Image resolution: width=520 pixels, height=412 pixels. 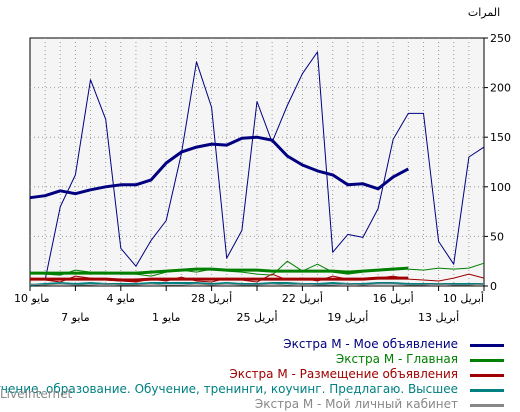 What do you see at coordinates (347, 317) in the screenshot?
I see `x-tick-label-bottom: 19 أبريل` at bounding box center [347, 317].